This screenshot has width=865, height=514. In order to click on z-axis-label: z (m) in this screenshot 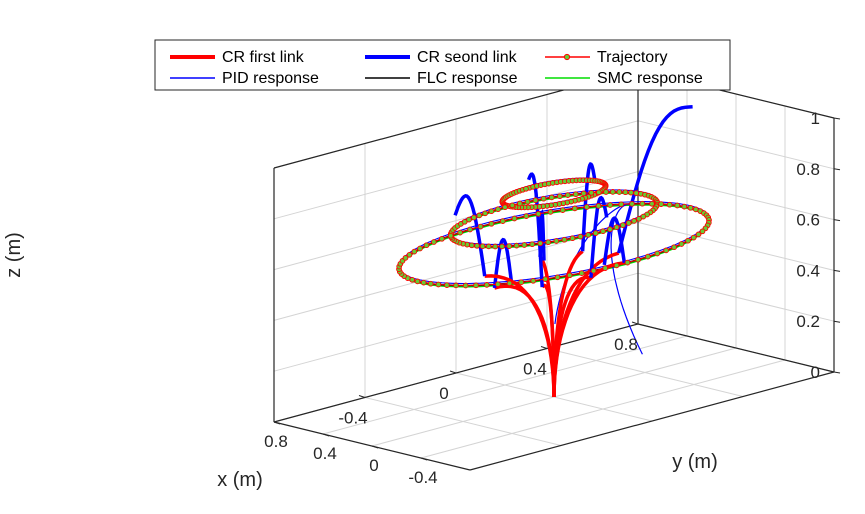, I will do `click(14, 255)`.